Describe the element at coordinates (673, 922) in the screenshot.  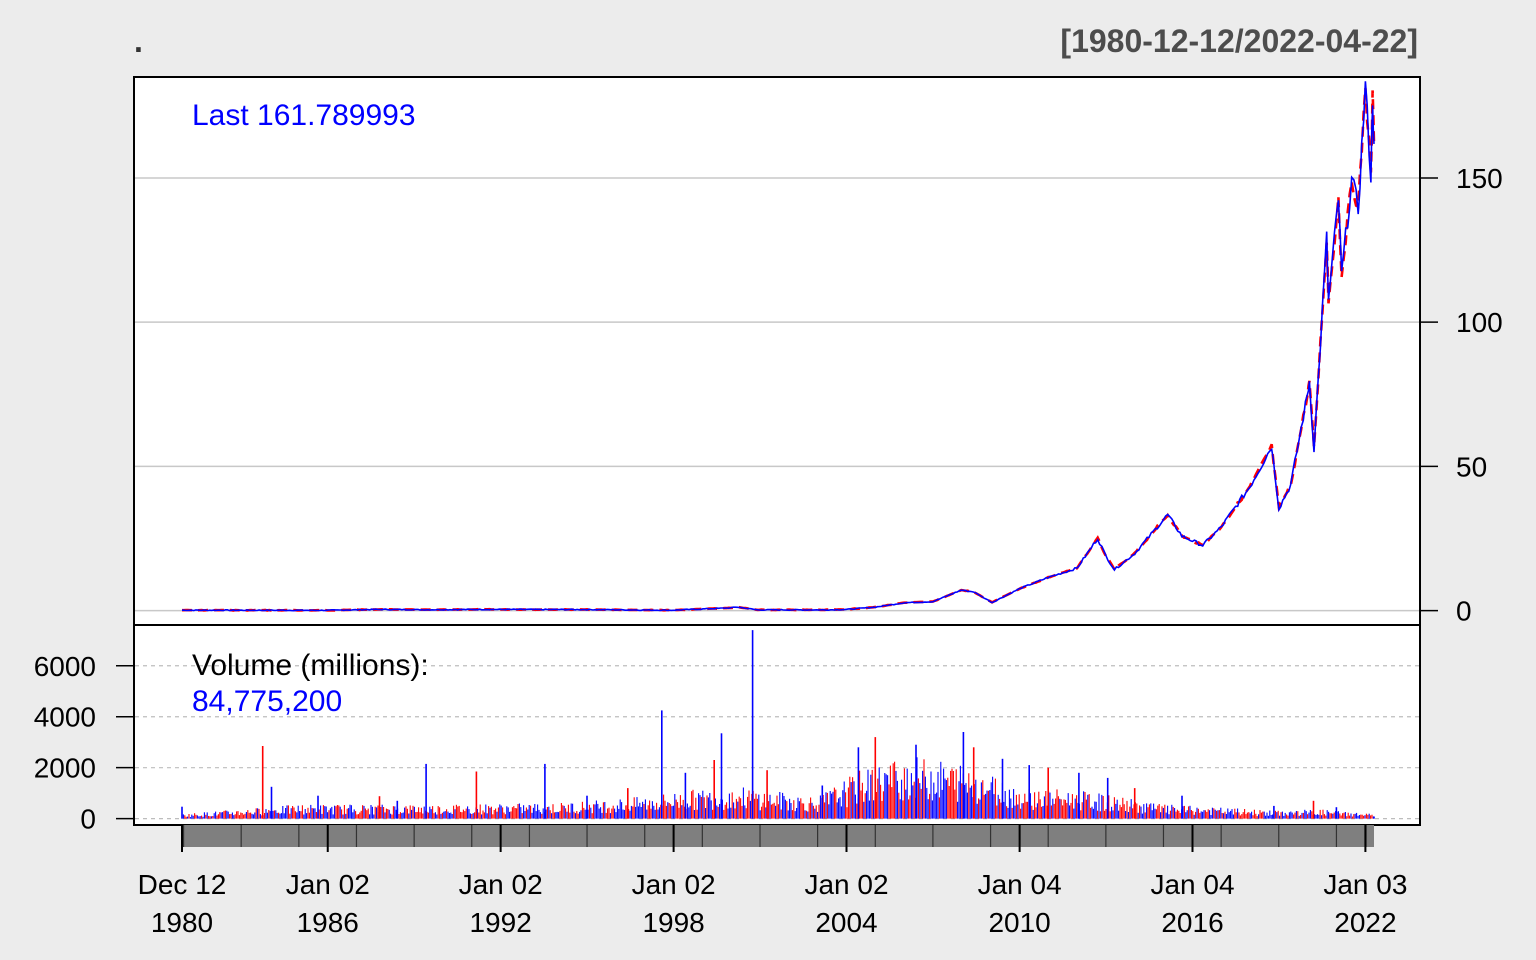
I see `x-tick-label-line2: 1998` at that location.